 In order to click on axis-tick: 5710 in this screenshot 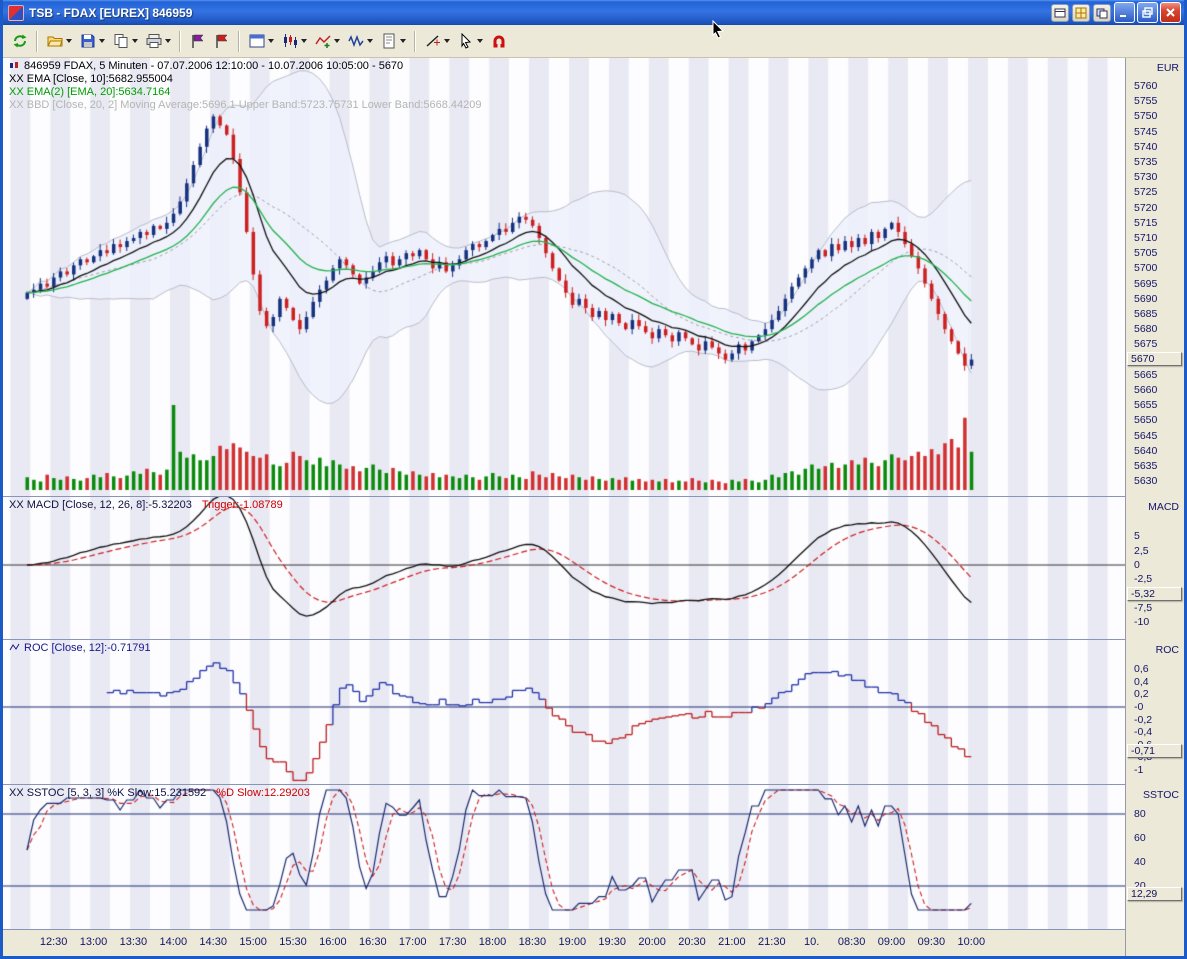, I will do `click(1146, 238)`.